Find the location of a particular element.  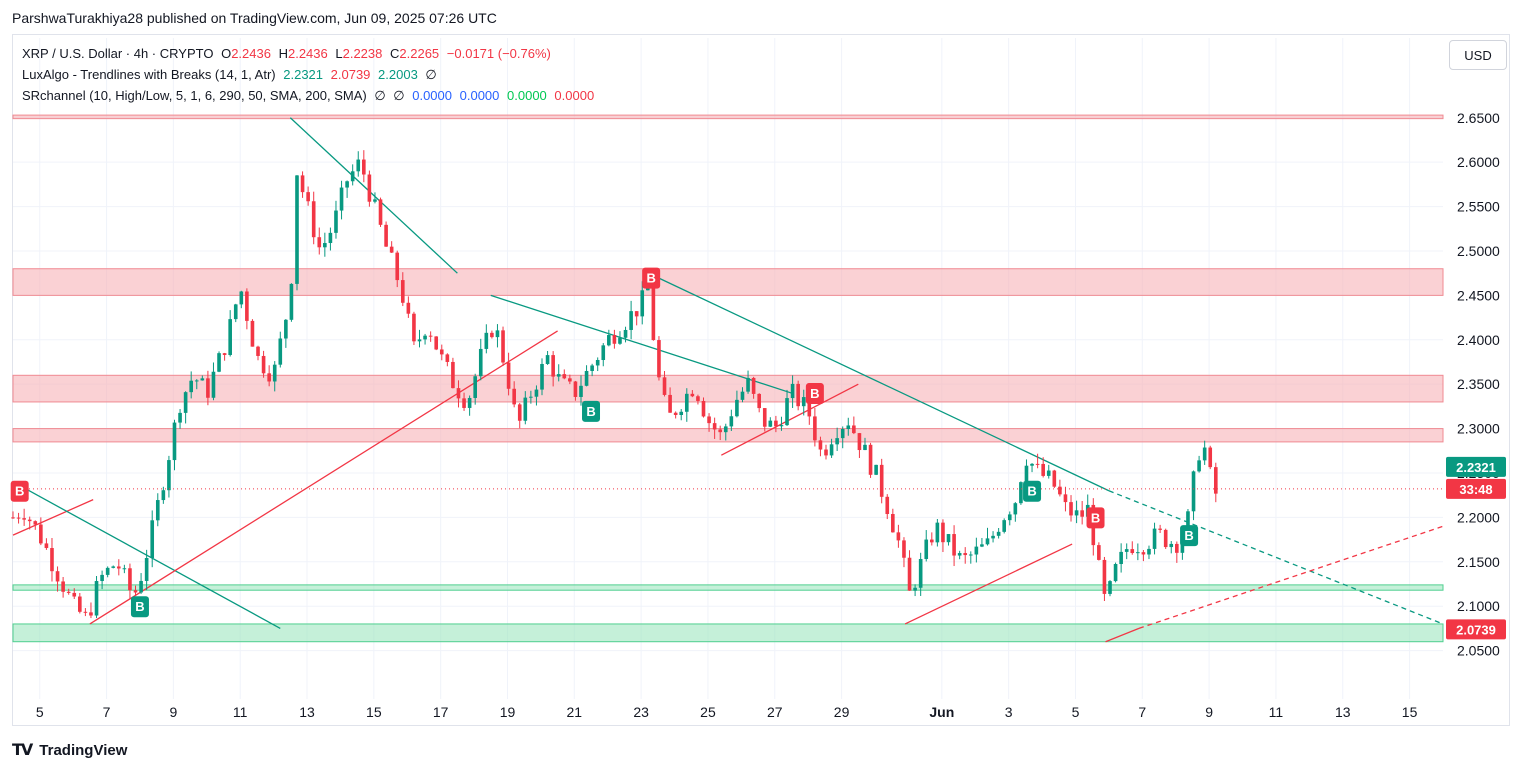

resistance-zone is located at coordinates (728, 388).